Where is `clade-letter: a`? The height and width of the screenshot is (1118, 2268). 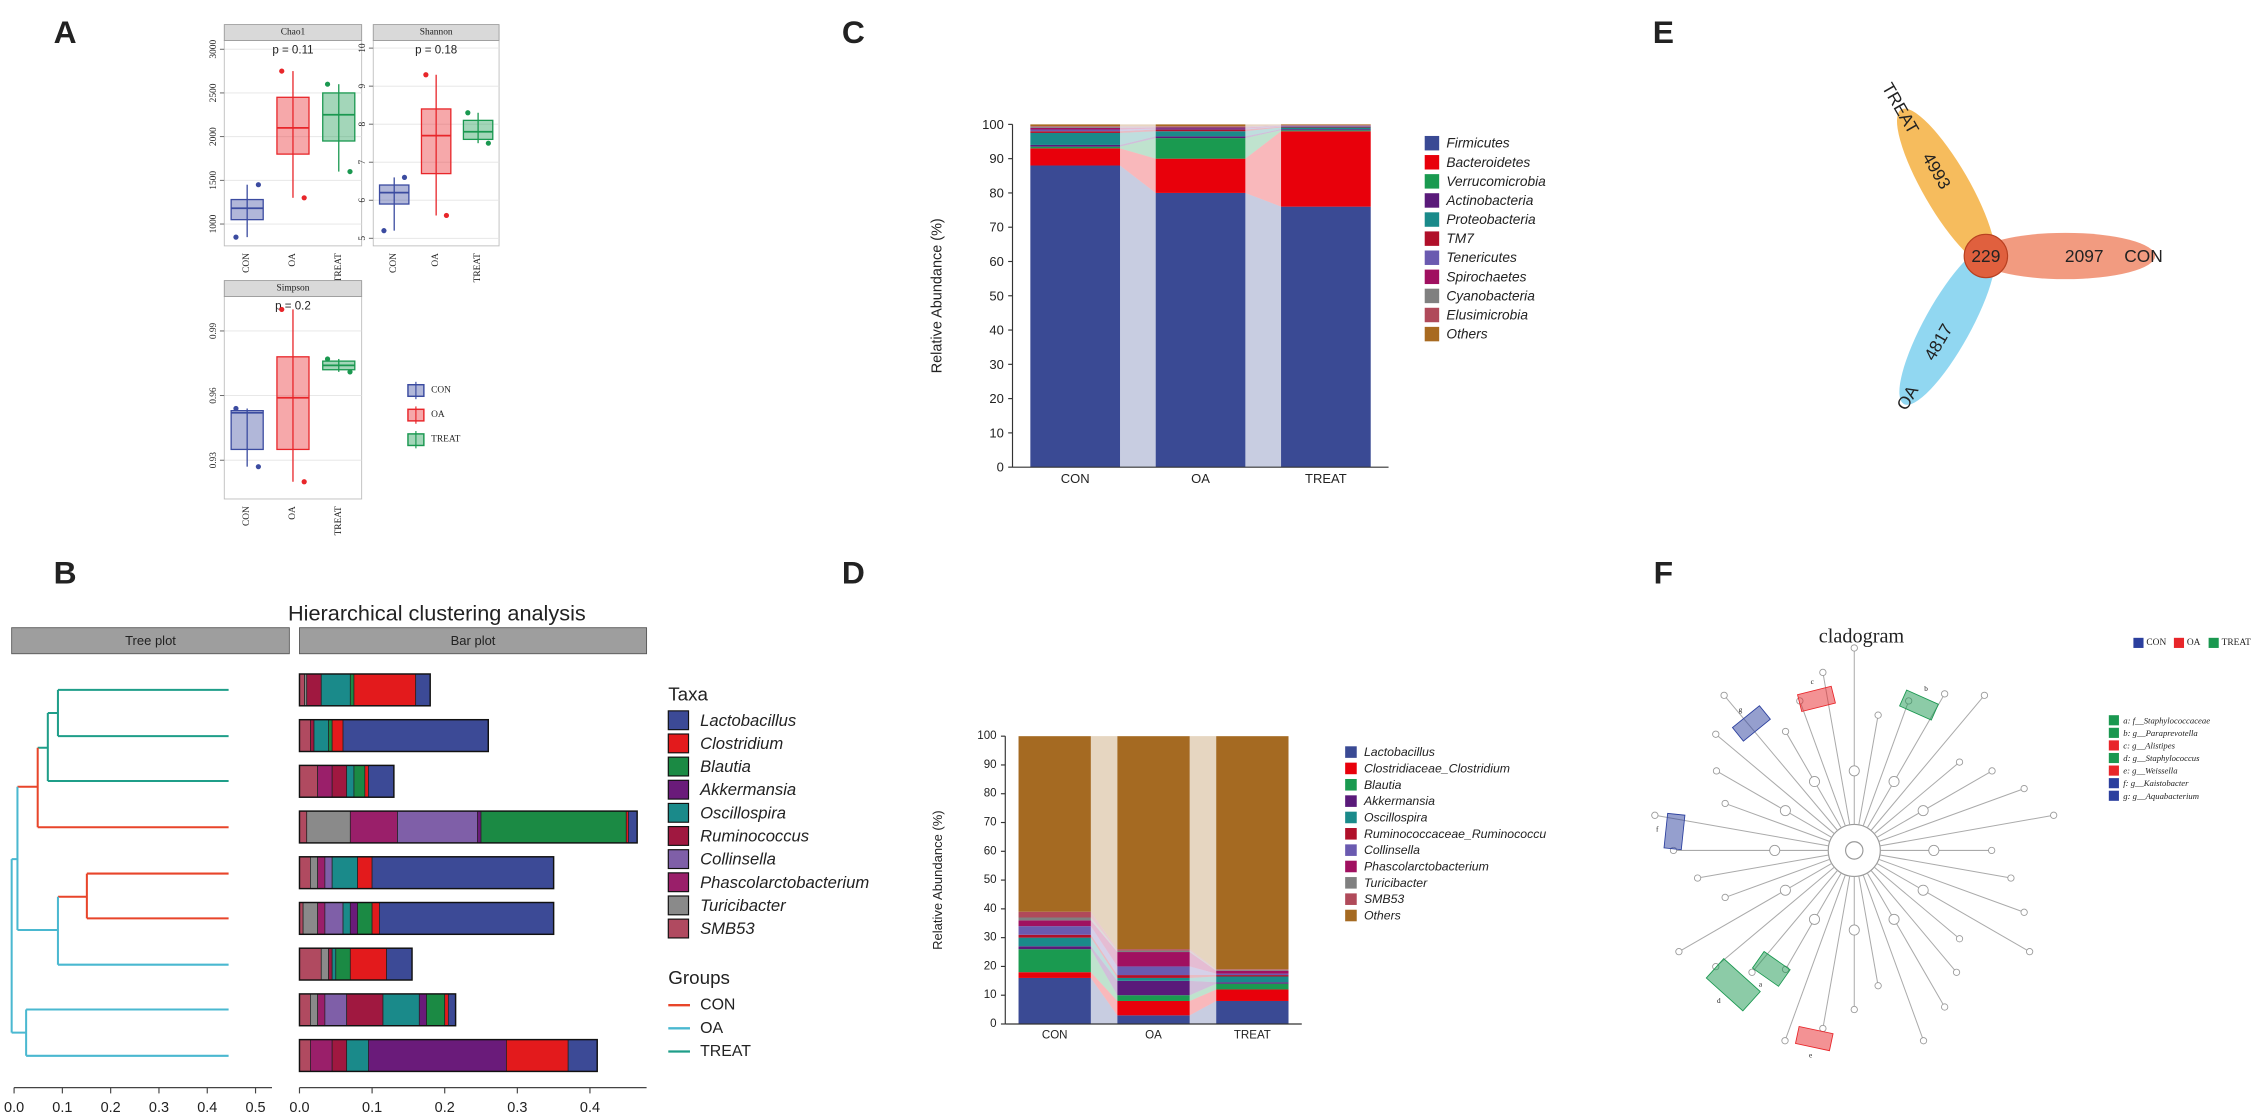
clade-letter: a is located at coordinates (1761, 984).